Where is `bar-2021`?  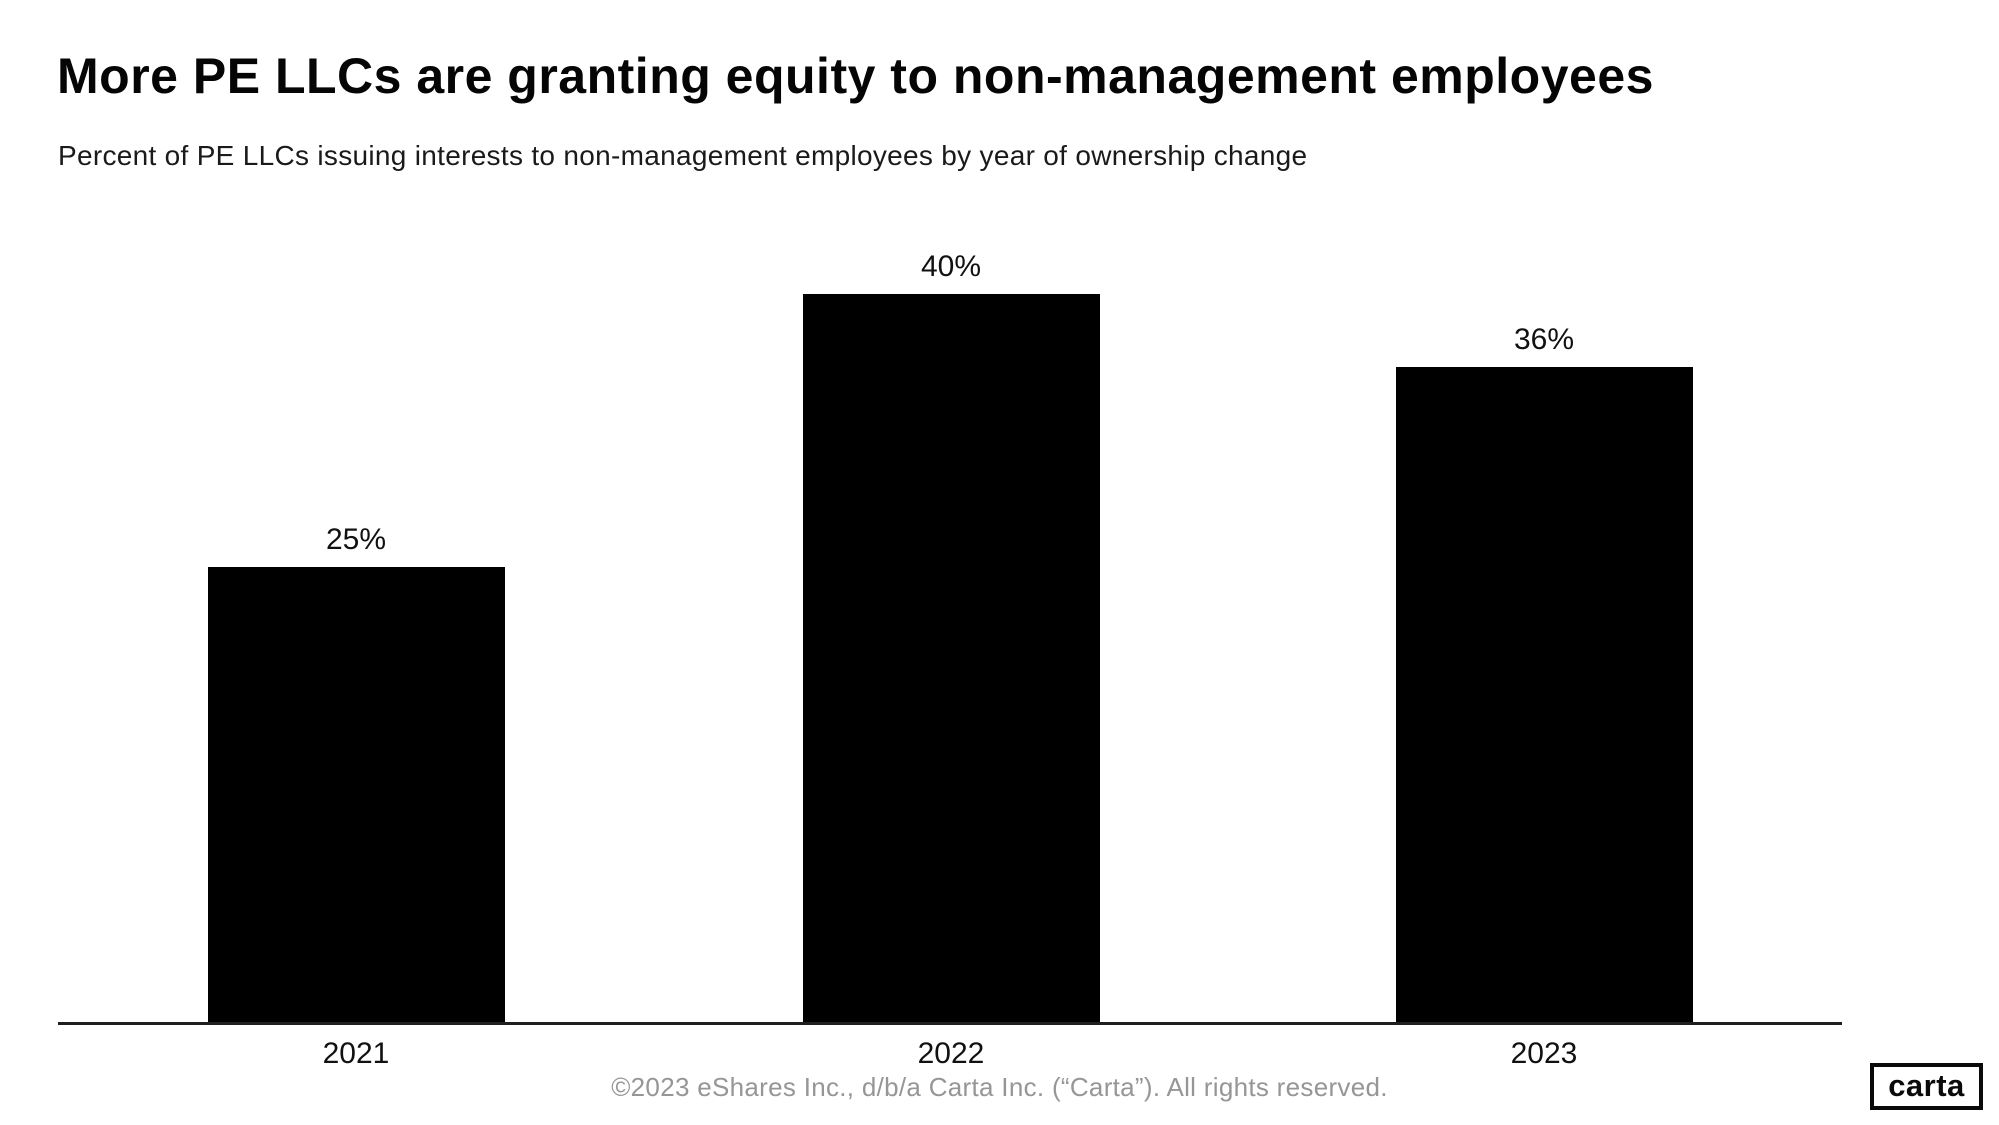 bar-2021 is located at coordinates (356, 794).